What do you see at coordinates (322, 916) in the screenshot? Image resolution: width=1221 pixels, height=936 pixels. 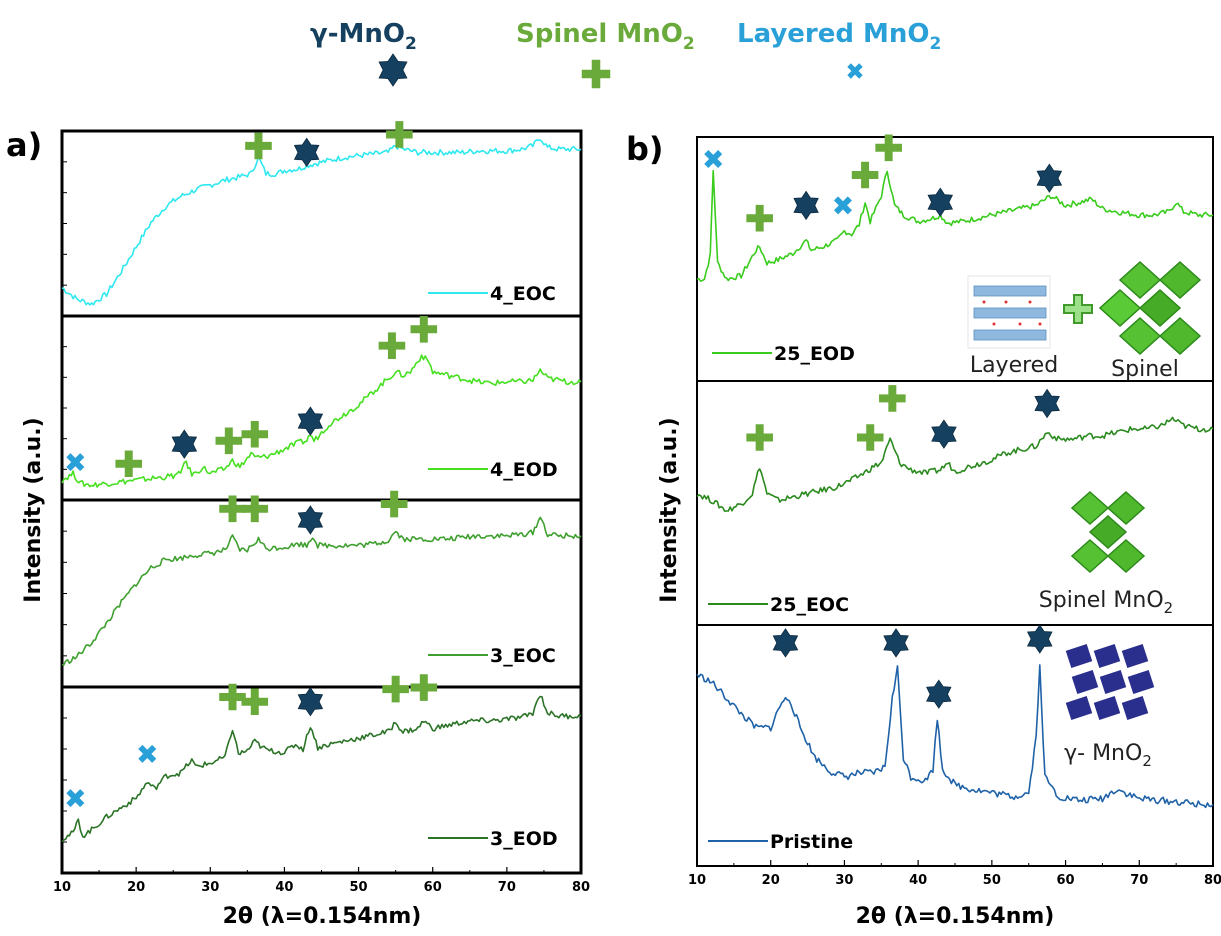 I see `panel-a-xlabel: 2θ (λ=0.154nm)` at bounding box center [322, 916].